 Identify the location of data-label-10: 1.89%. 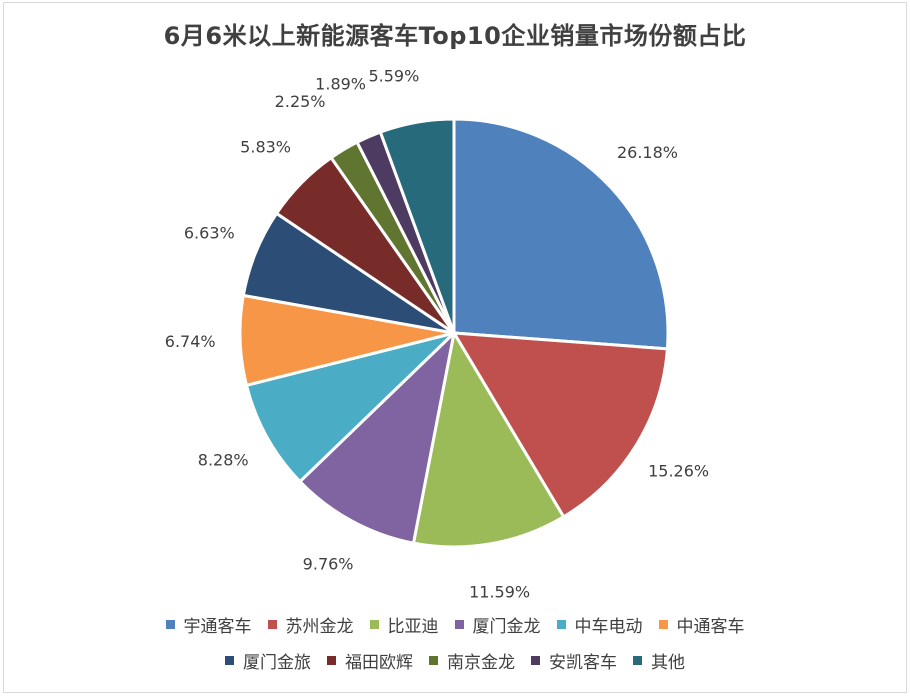
(340, 83).